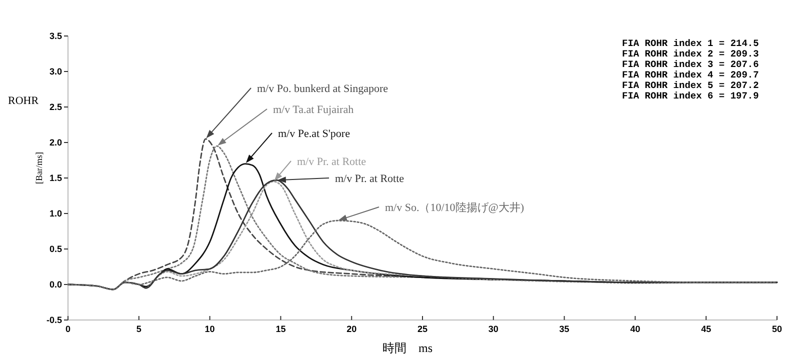 Image resolution: width=800 pixels, height=363 pixels. I want to click on y-tick-label: 0.5, so click(55, 249).